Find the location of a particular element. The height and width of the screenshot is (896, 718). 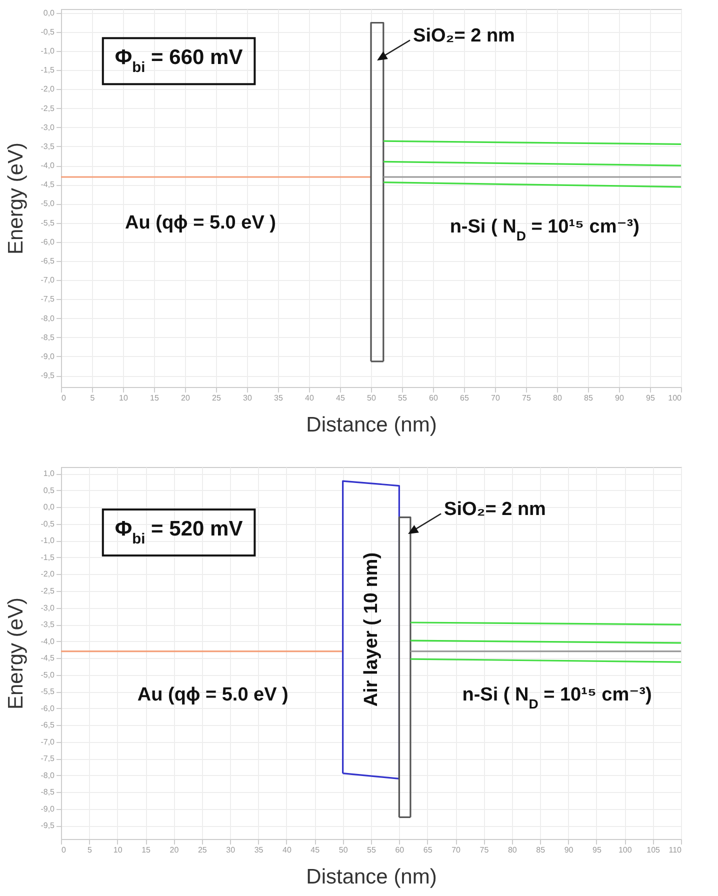

annotation: Φ$_{bi}$ = 660 mV is located at coordinates (178, 61).